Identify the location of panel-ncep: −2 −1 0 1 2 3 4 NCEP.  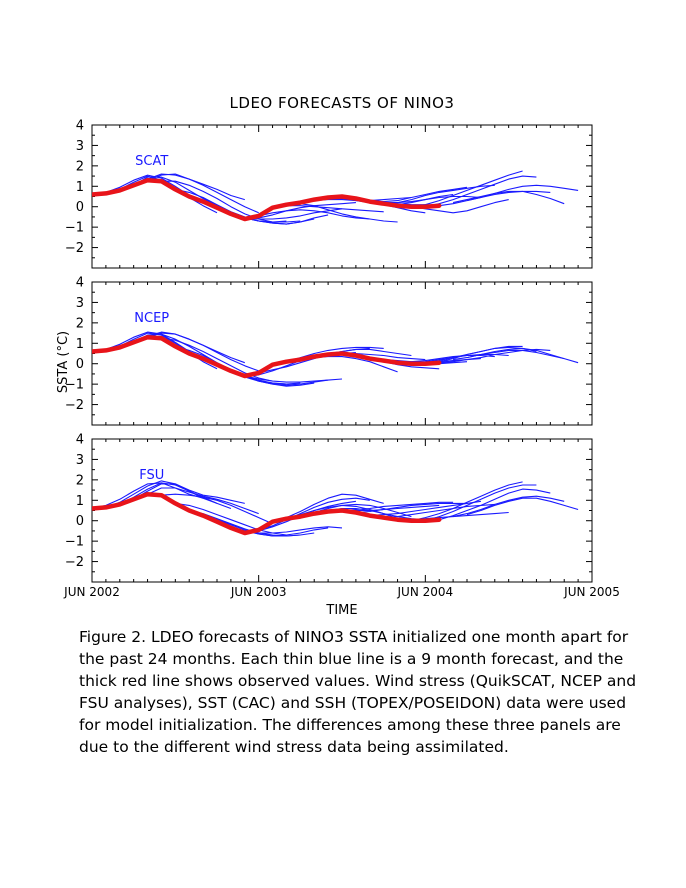
(329, 351).